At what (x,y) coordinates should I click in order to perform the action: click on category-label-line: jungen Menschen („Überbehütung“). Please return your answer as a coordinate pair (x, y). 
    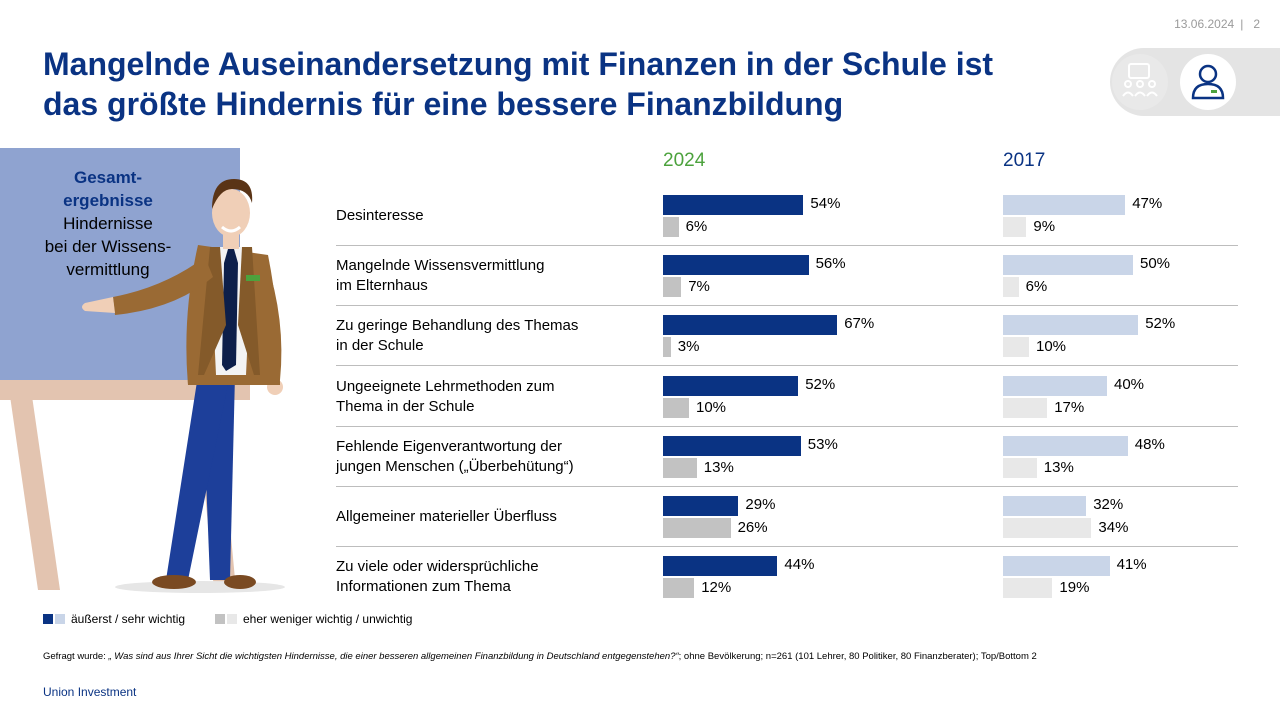
    Looking at the image, I should click on (455, 466).